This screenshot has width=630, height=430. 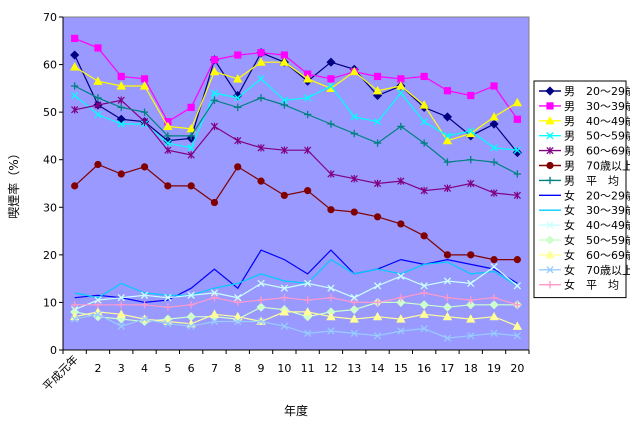 I want to click on legend-label: 女 平 均, so click(x=591, y=285).